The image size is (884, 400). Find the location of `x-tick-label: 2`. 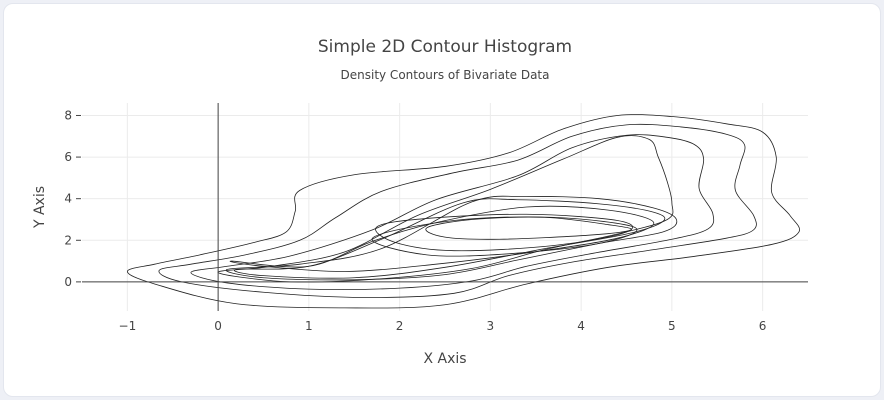

x-tick-label: 2 is located at coordinates (400, 326).